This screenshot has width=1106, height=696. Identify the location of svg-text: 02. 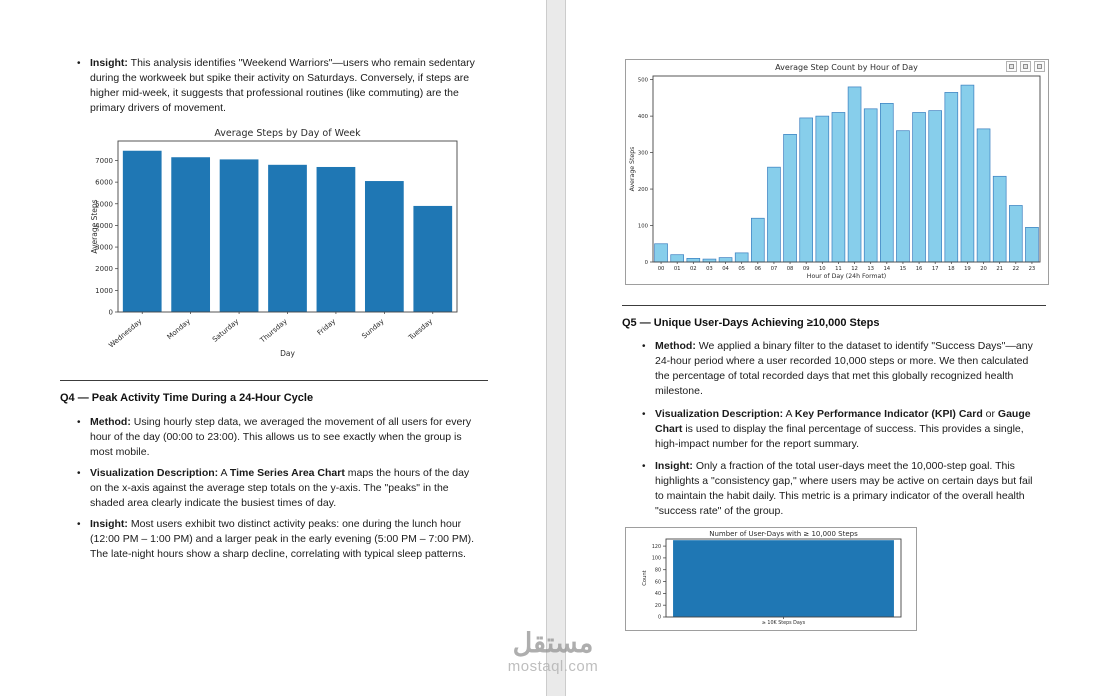
(693, 269).